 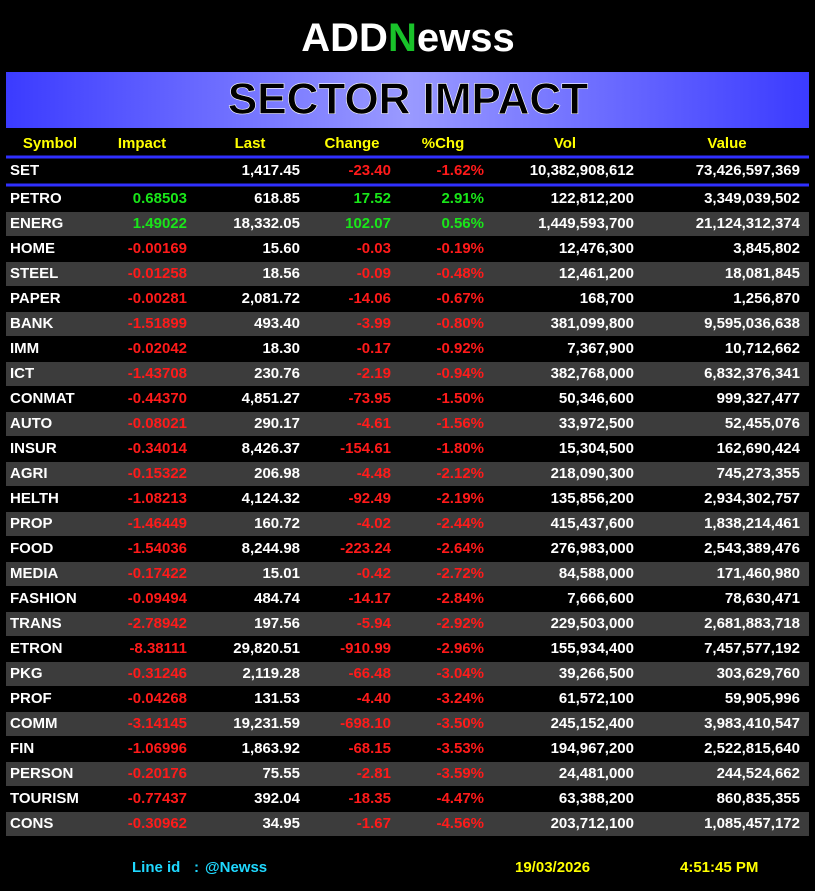 I want to click on cell-last: 18.30, so click(x=281, y=348).